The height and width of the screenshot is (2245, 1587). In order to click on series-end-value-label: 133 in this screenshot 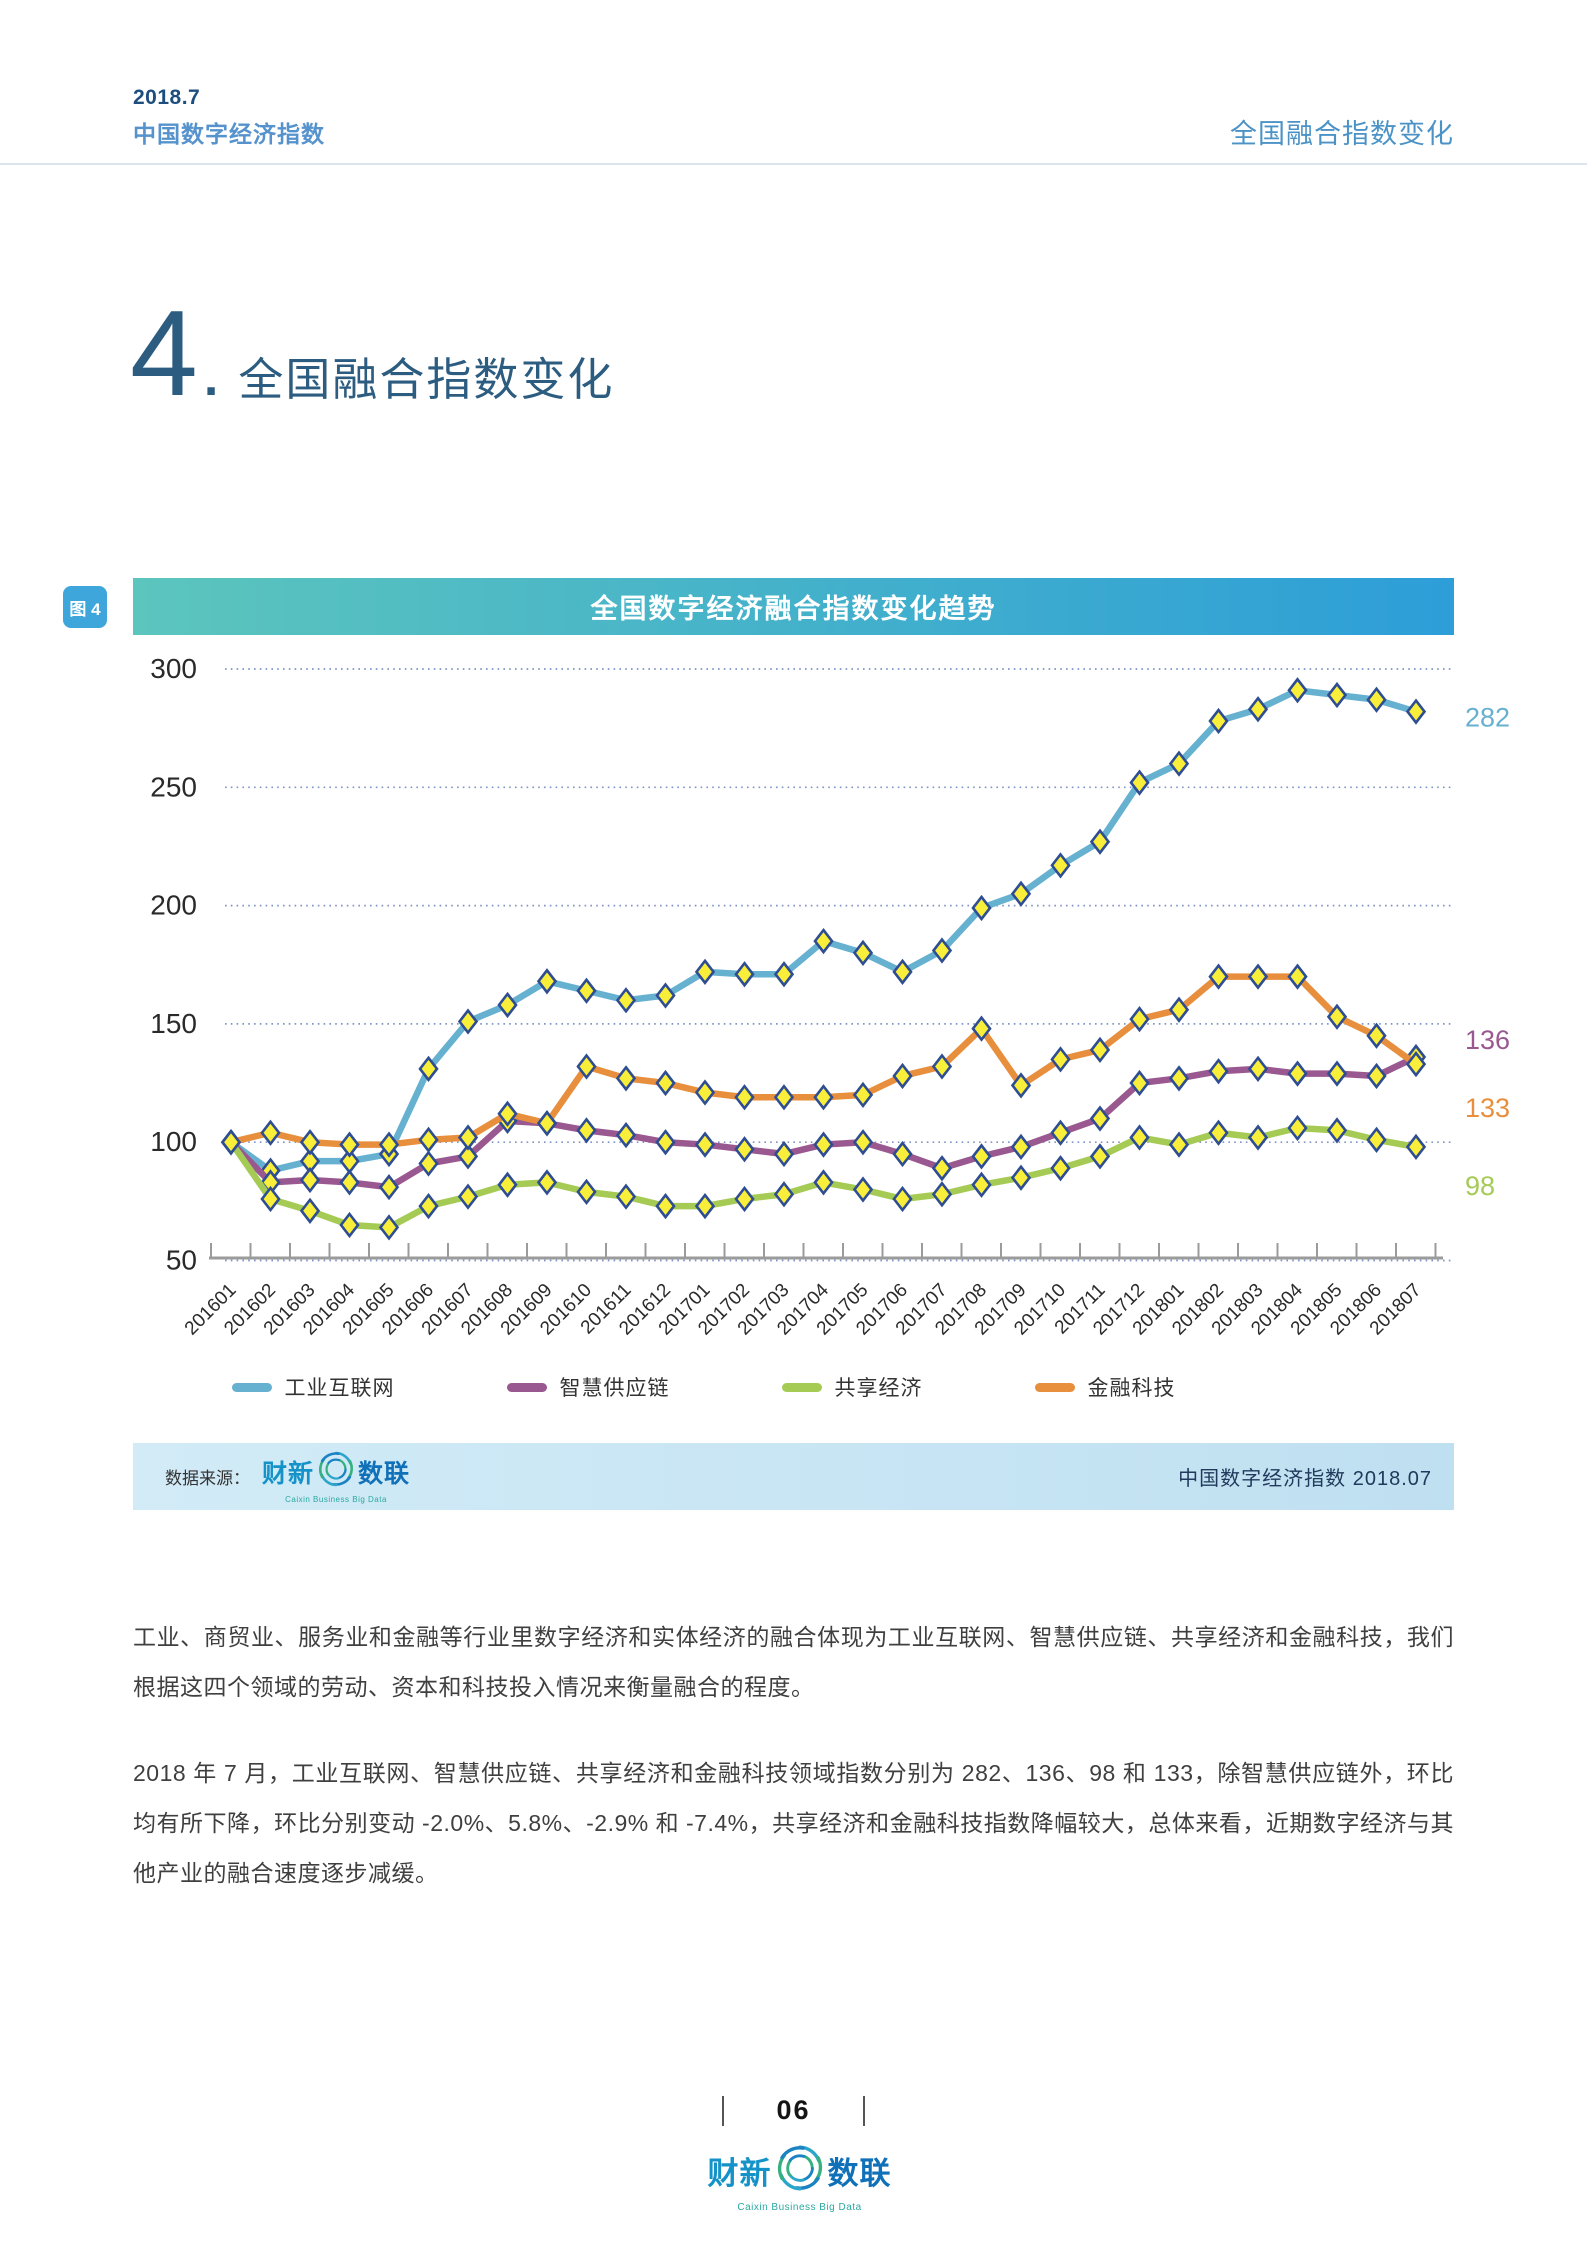, I will do `click(1487, 1108)`.